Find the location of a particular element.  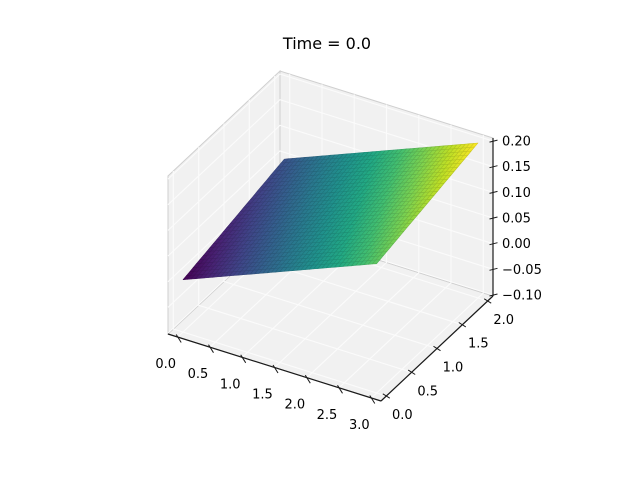

surface-mesh is located at coordinates (330, 211).